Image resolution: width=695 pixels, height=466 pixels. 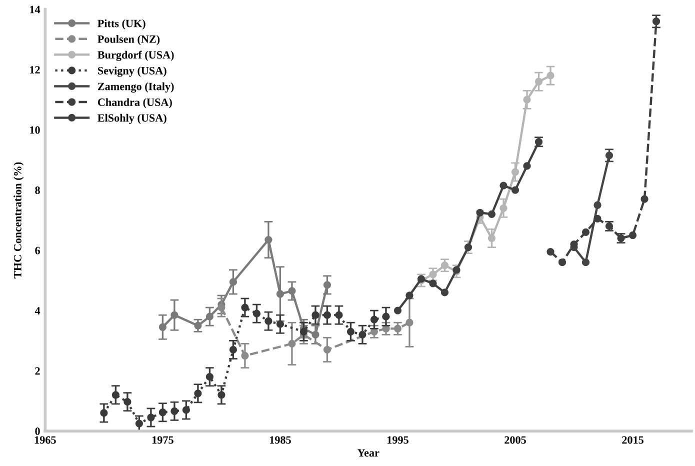 I want to click on x-tick-label: 2005, so click(x=515, y=440).